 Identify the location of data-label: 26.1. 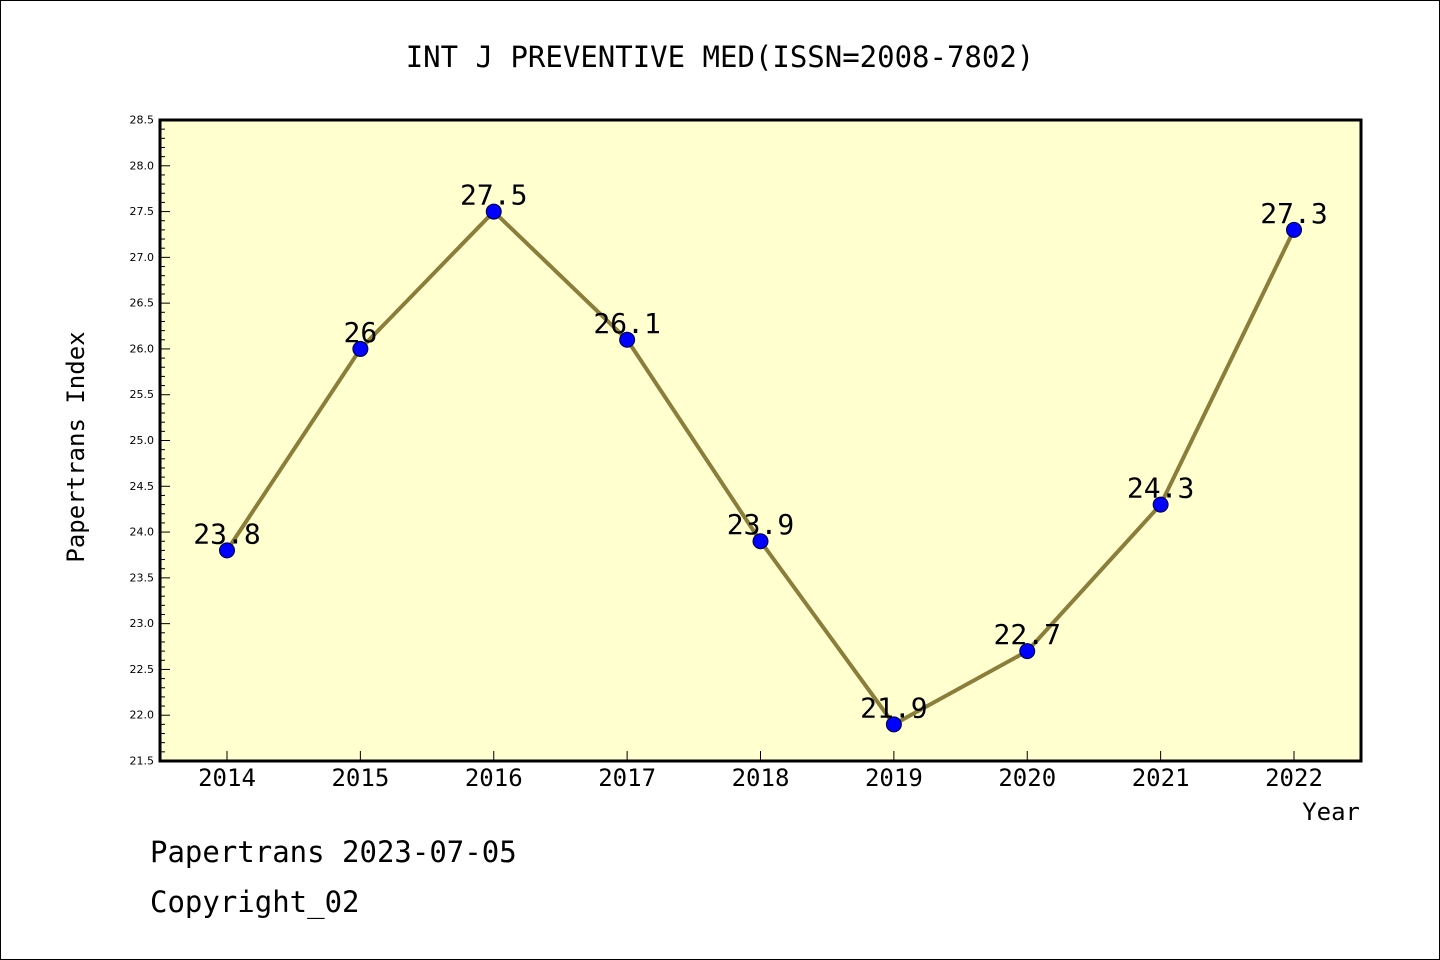
(626, 323).